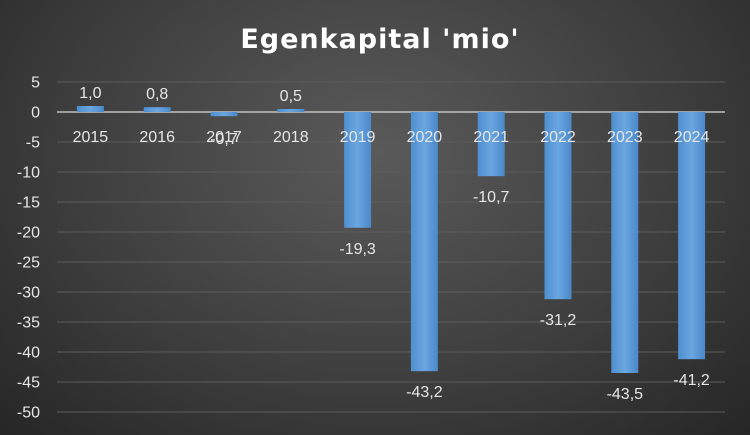 Image resolution: width=750 pixels, height=435 pixels. What do you see at coordinates (491, 197) in the screenshot?
I see `data-label: -10,7` at bounding box center [491, 197].